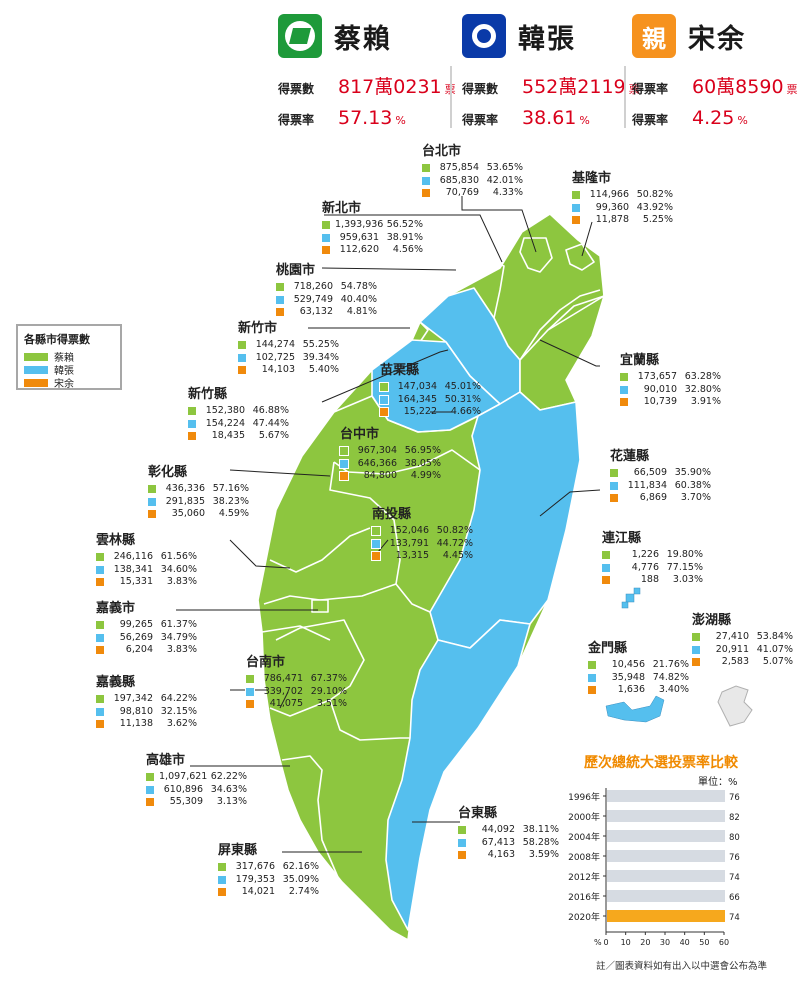 Image resolution: width=800 pixels, height=995 pixels. Describe the element at coordinates (584, 897) in the screenshot. I see `category-label: 2016年` at that location.